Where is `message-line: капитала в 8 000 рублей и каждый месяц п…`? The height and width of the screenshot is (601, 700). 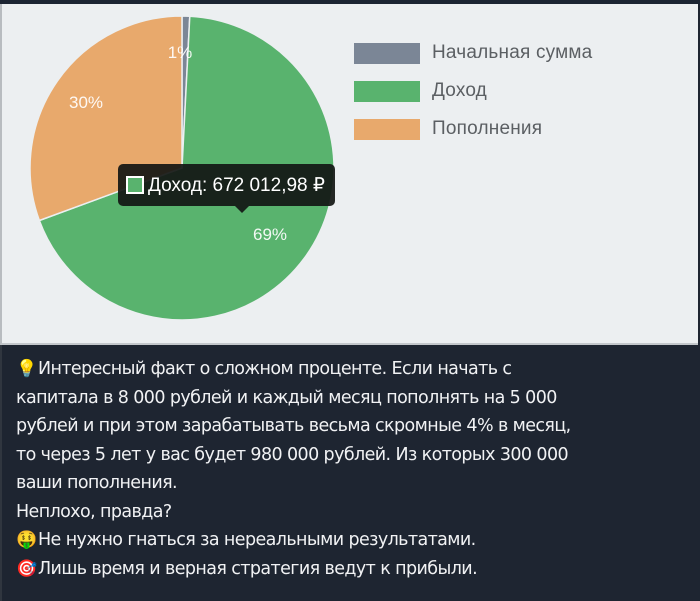
message-line: капитала в 8 000 рублей и каждый месяц п… is located at coordinates (349, 398).